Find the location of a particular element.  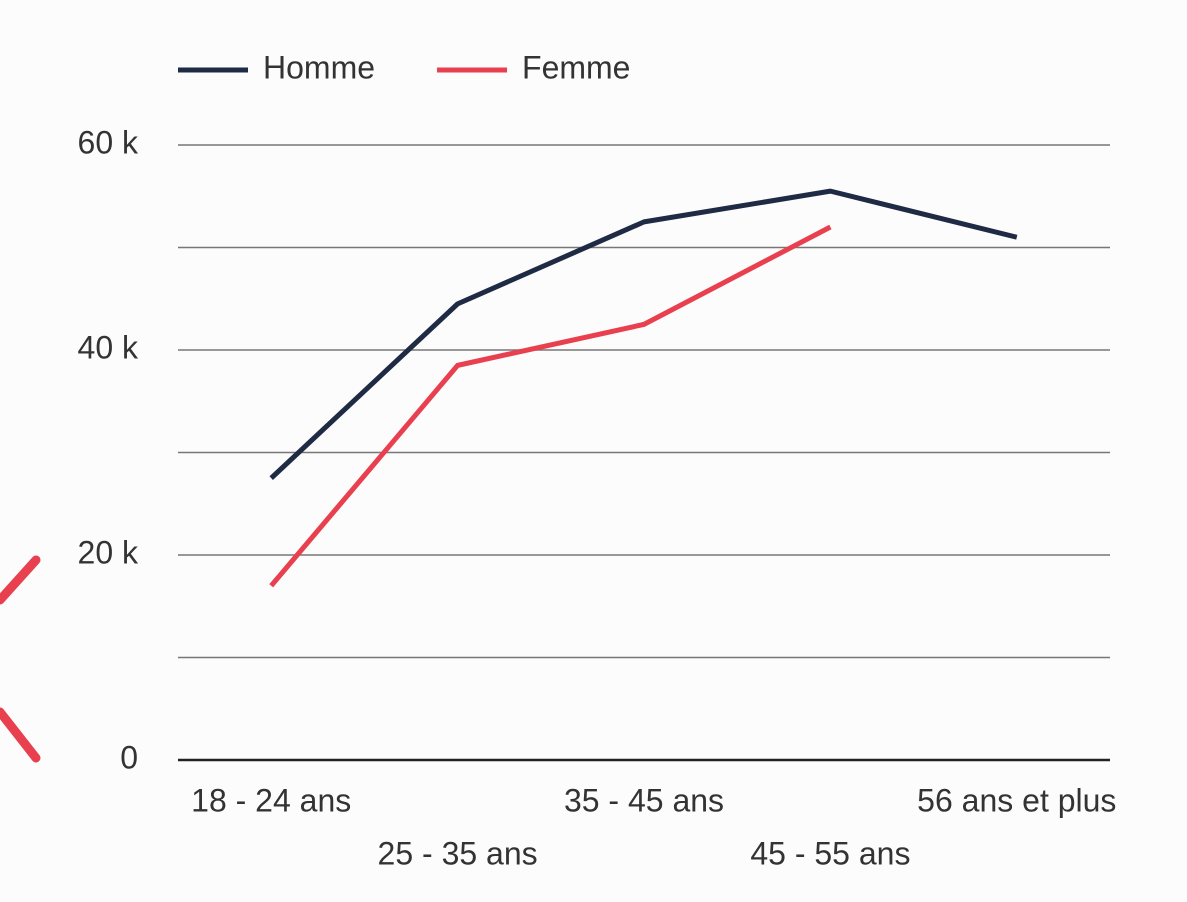

y-tick-label: 60 k is located at coordinates (108, 142).